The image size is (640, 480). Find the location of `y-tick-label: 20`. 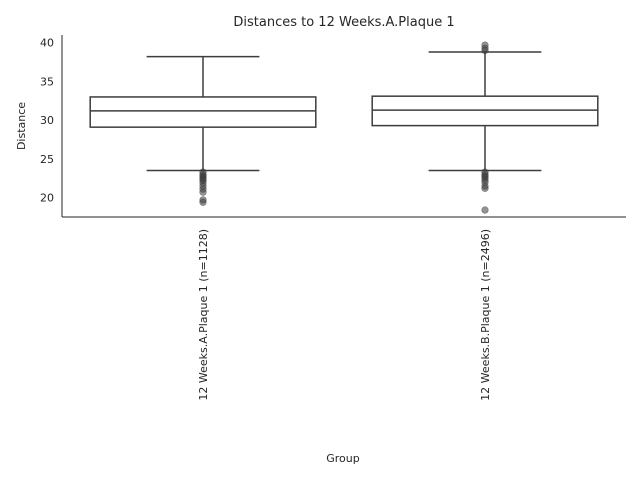

y-tick-label: 20 is located at coordinates (47, 198).